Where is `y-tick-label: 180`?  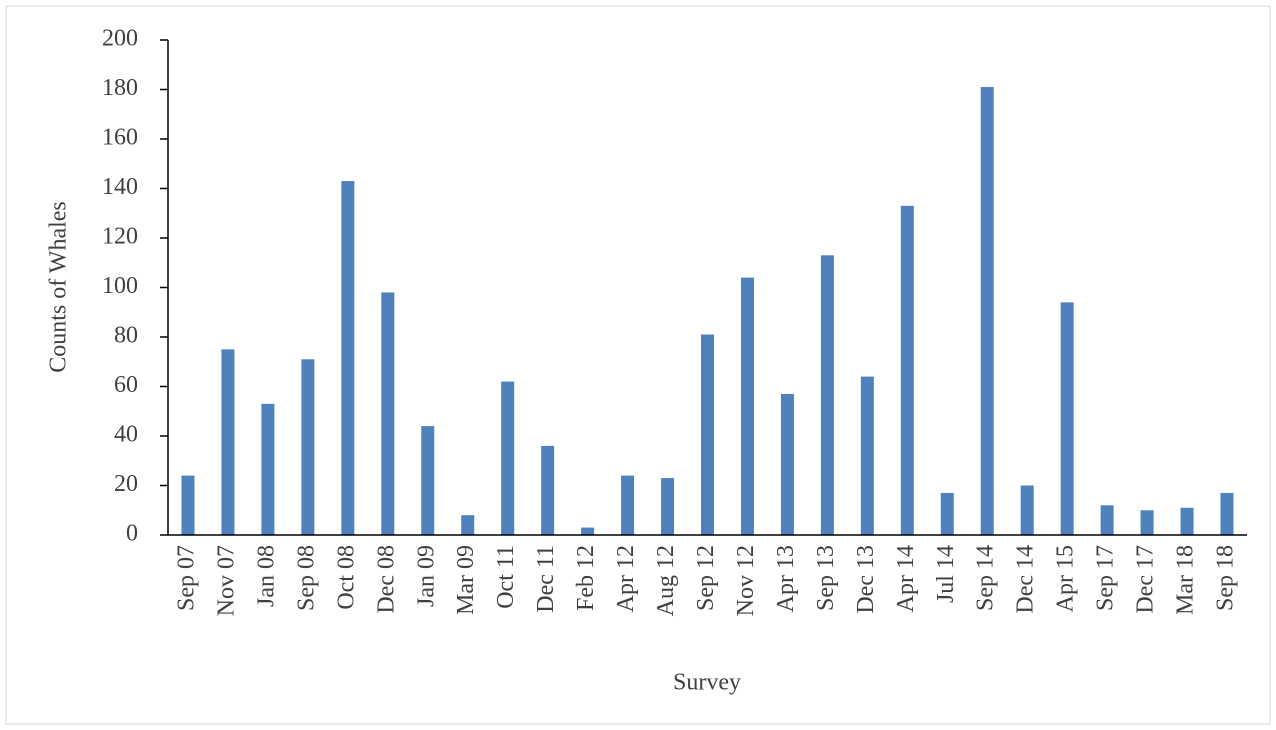 y-tick-label: 180 is located at coordinates (120, 88).